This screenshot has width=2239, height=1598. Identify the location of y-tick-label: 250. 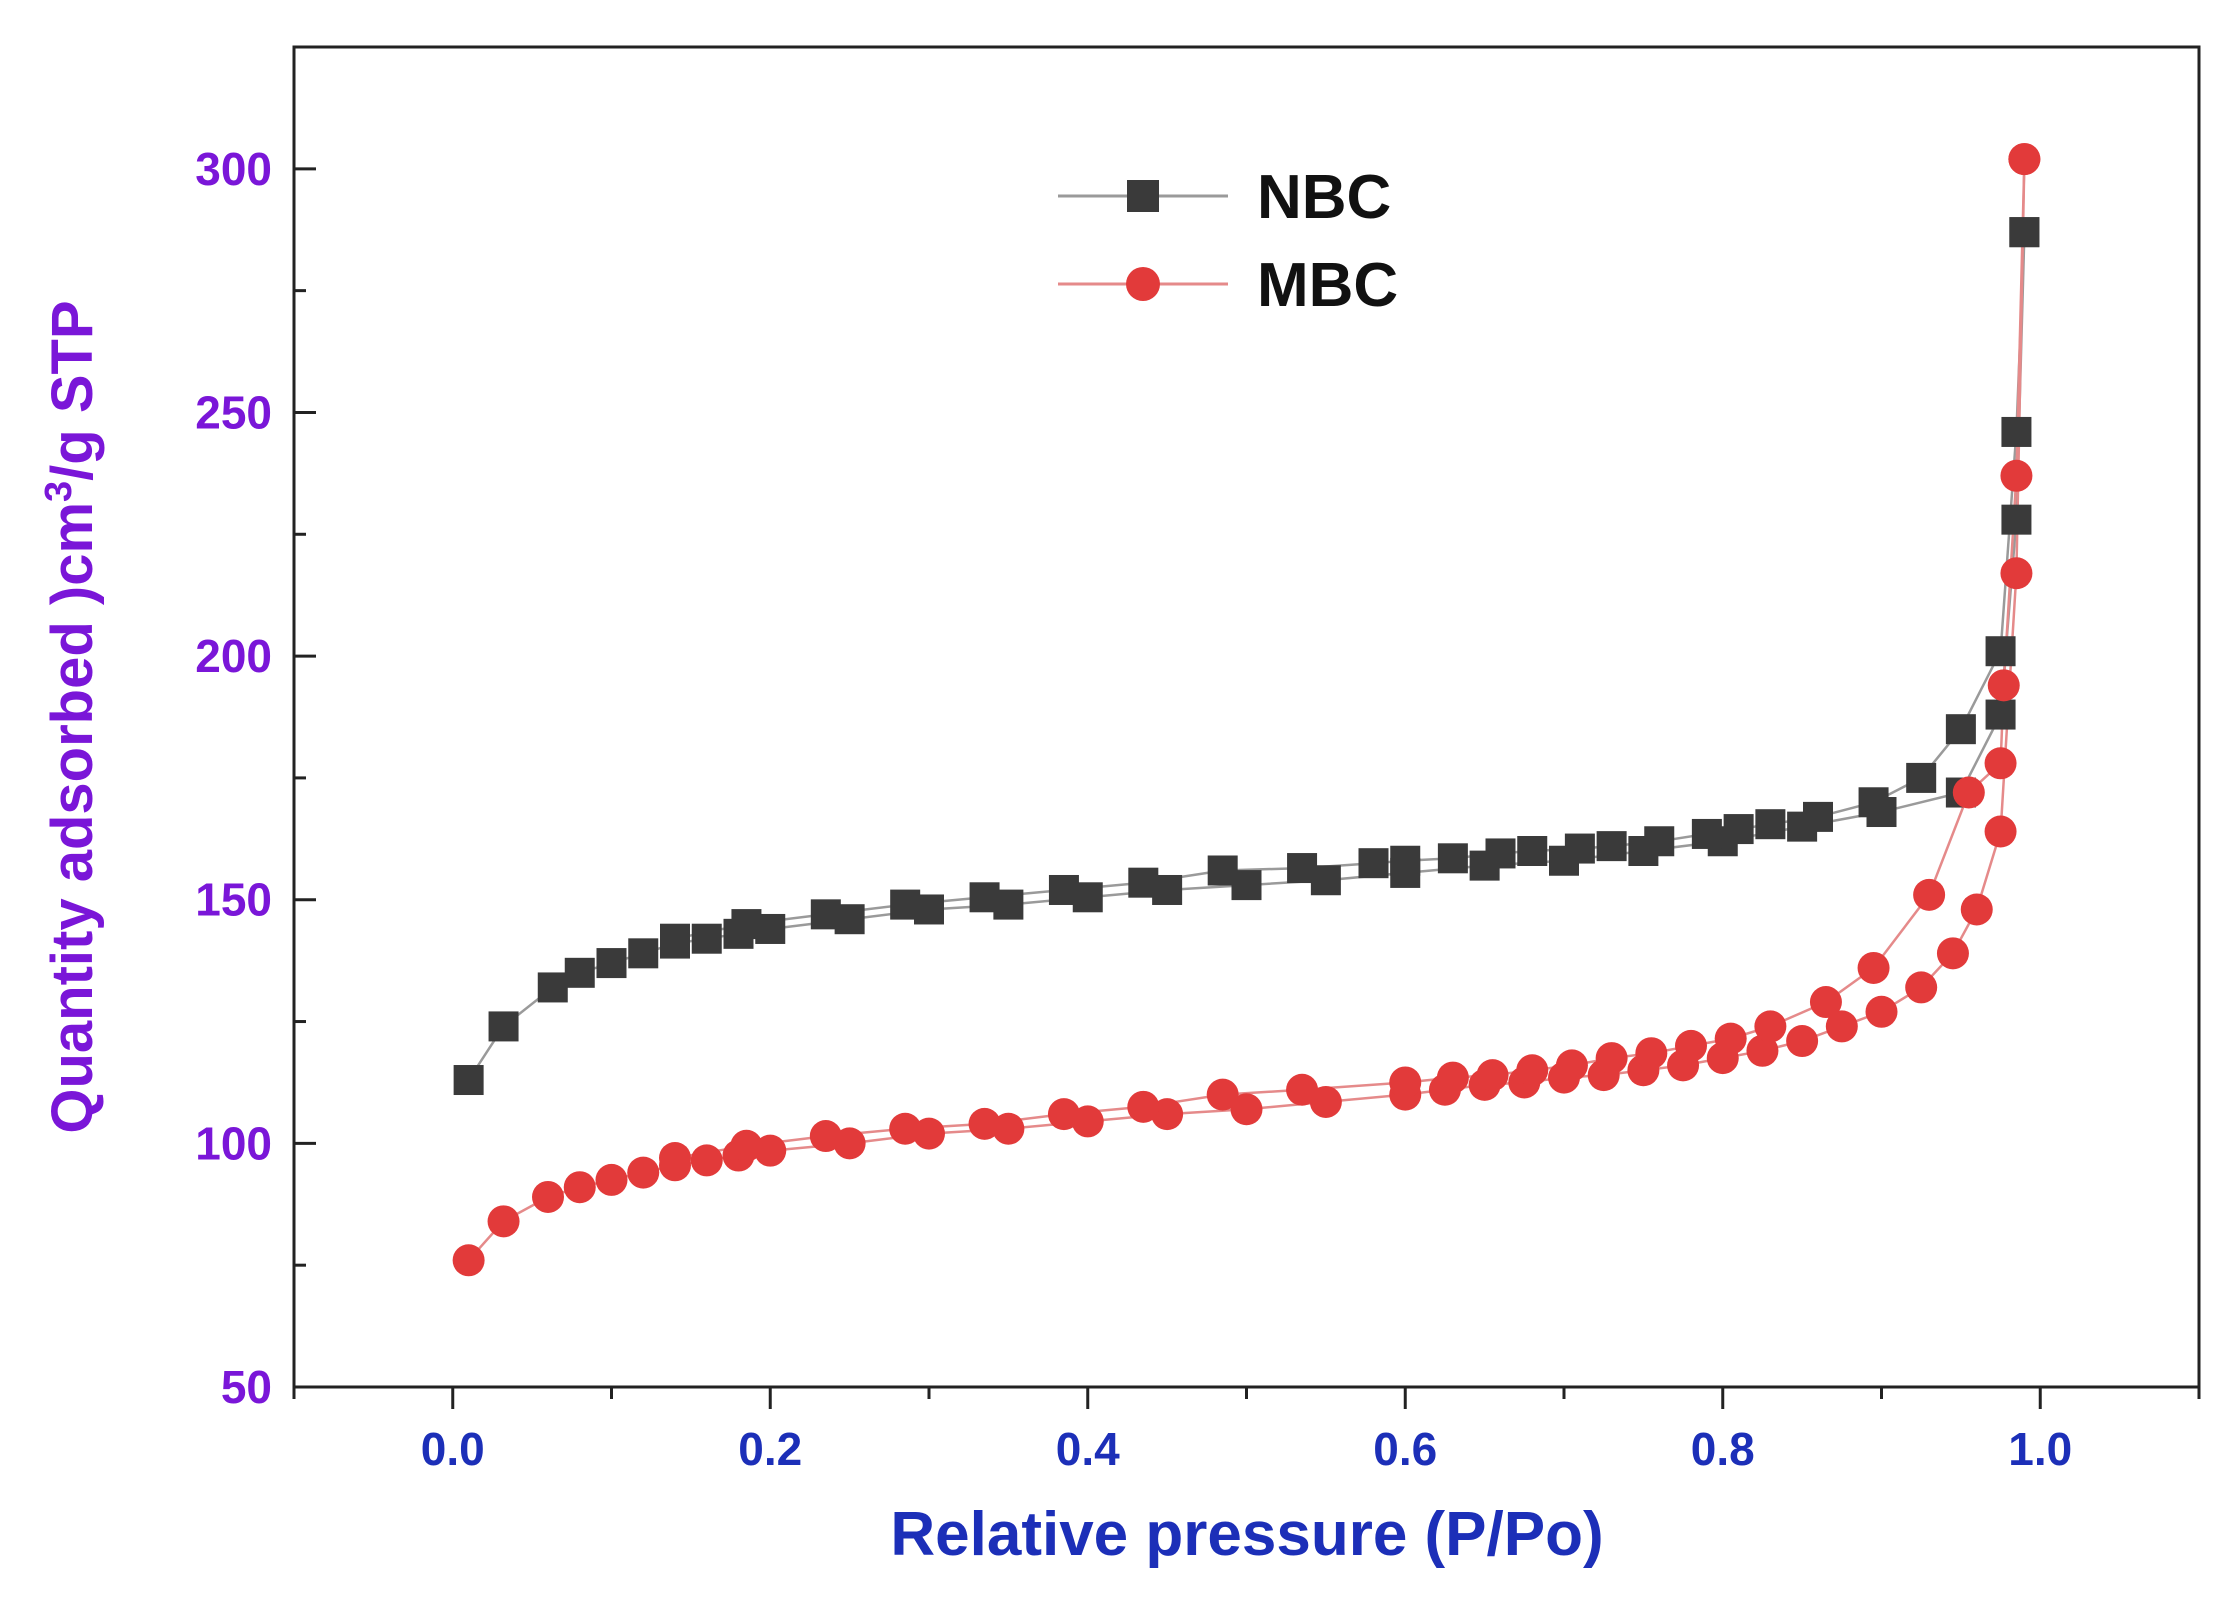
(233, 412).